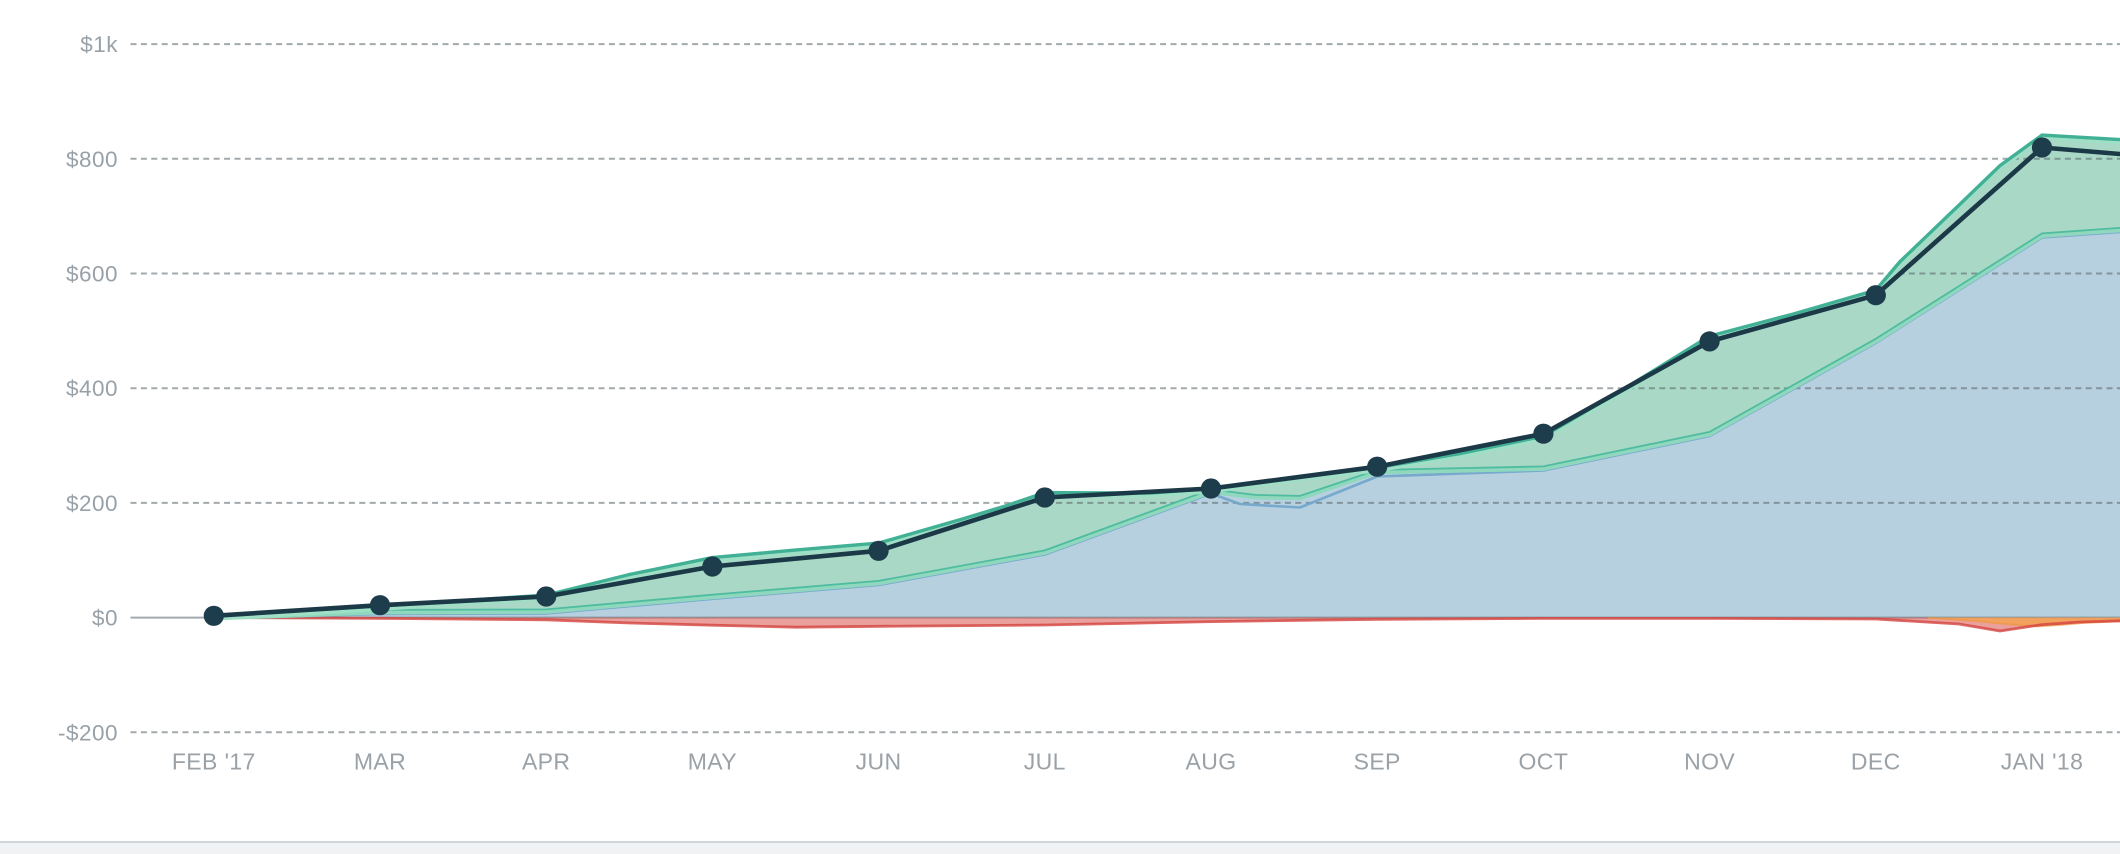 This screenshot has height=854, width=2120. I want to click on svg-text: JAN '18, so click(2042, 762).